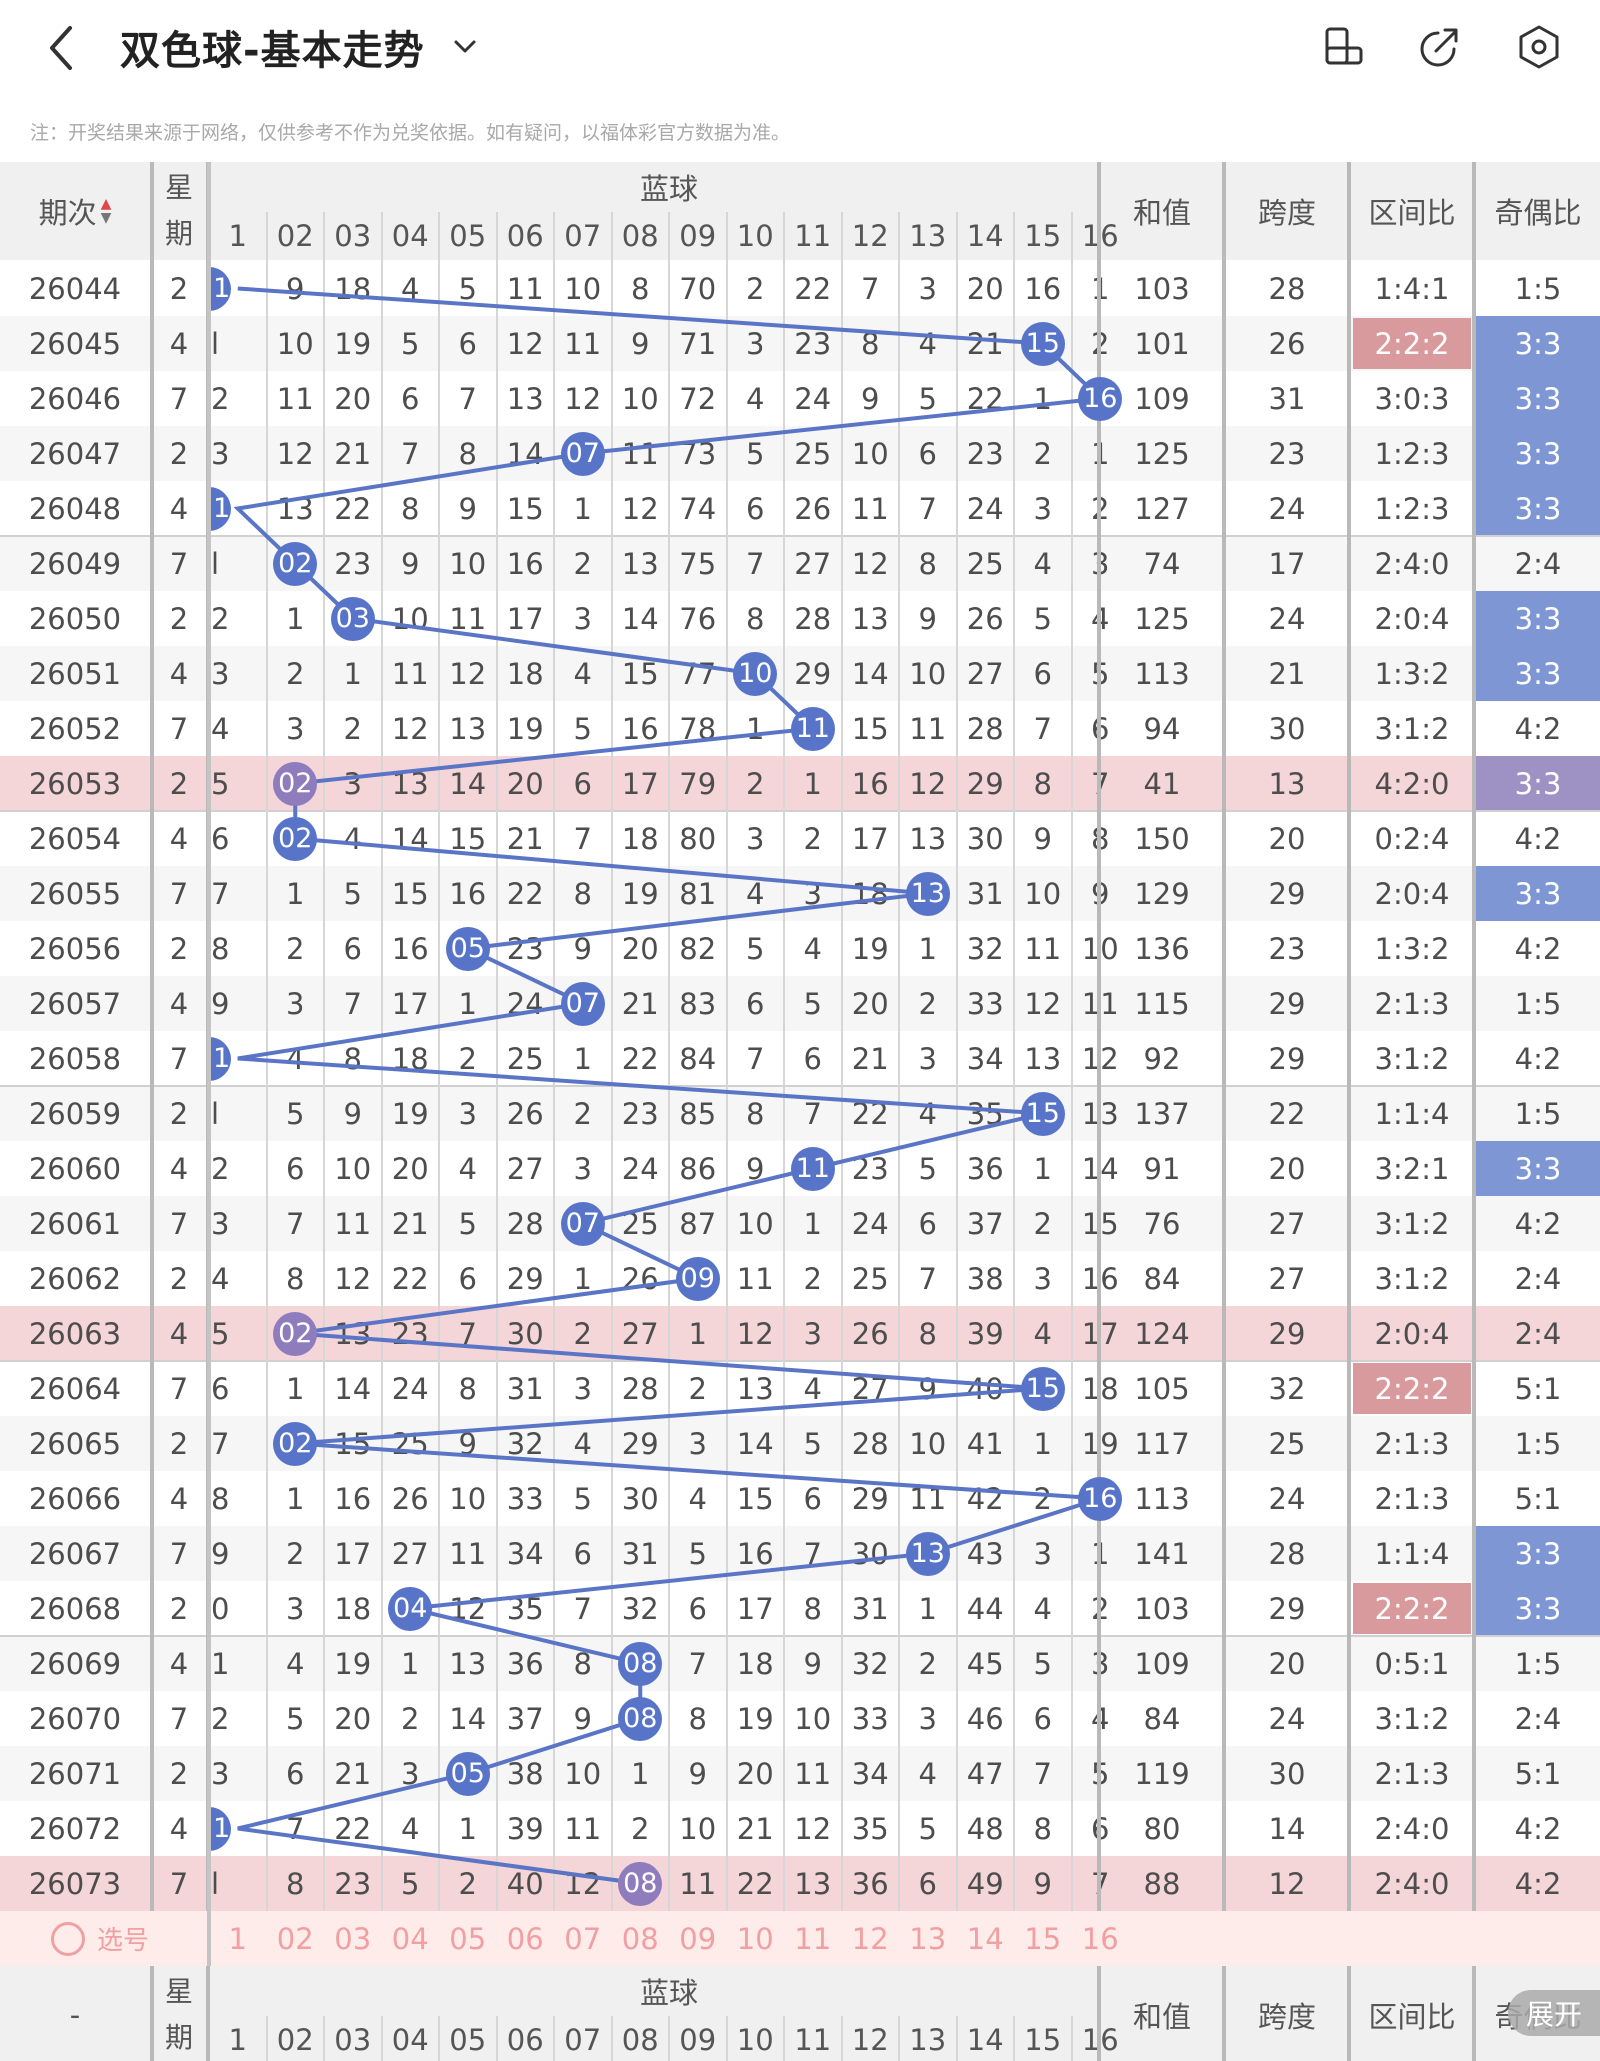 The image size is (1600, 2061). I want to click on zone-cell: 2:2:2, so click(1412, 1608).